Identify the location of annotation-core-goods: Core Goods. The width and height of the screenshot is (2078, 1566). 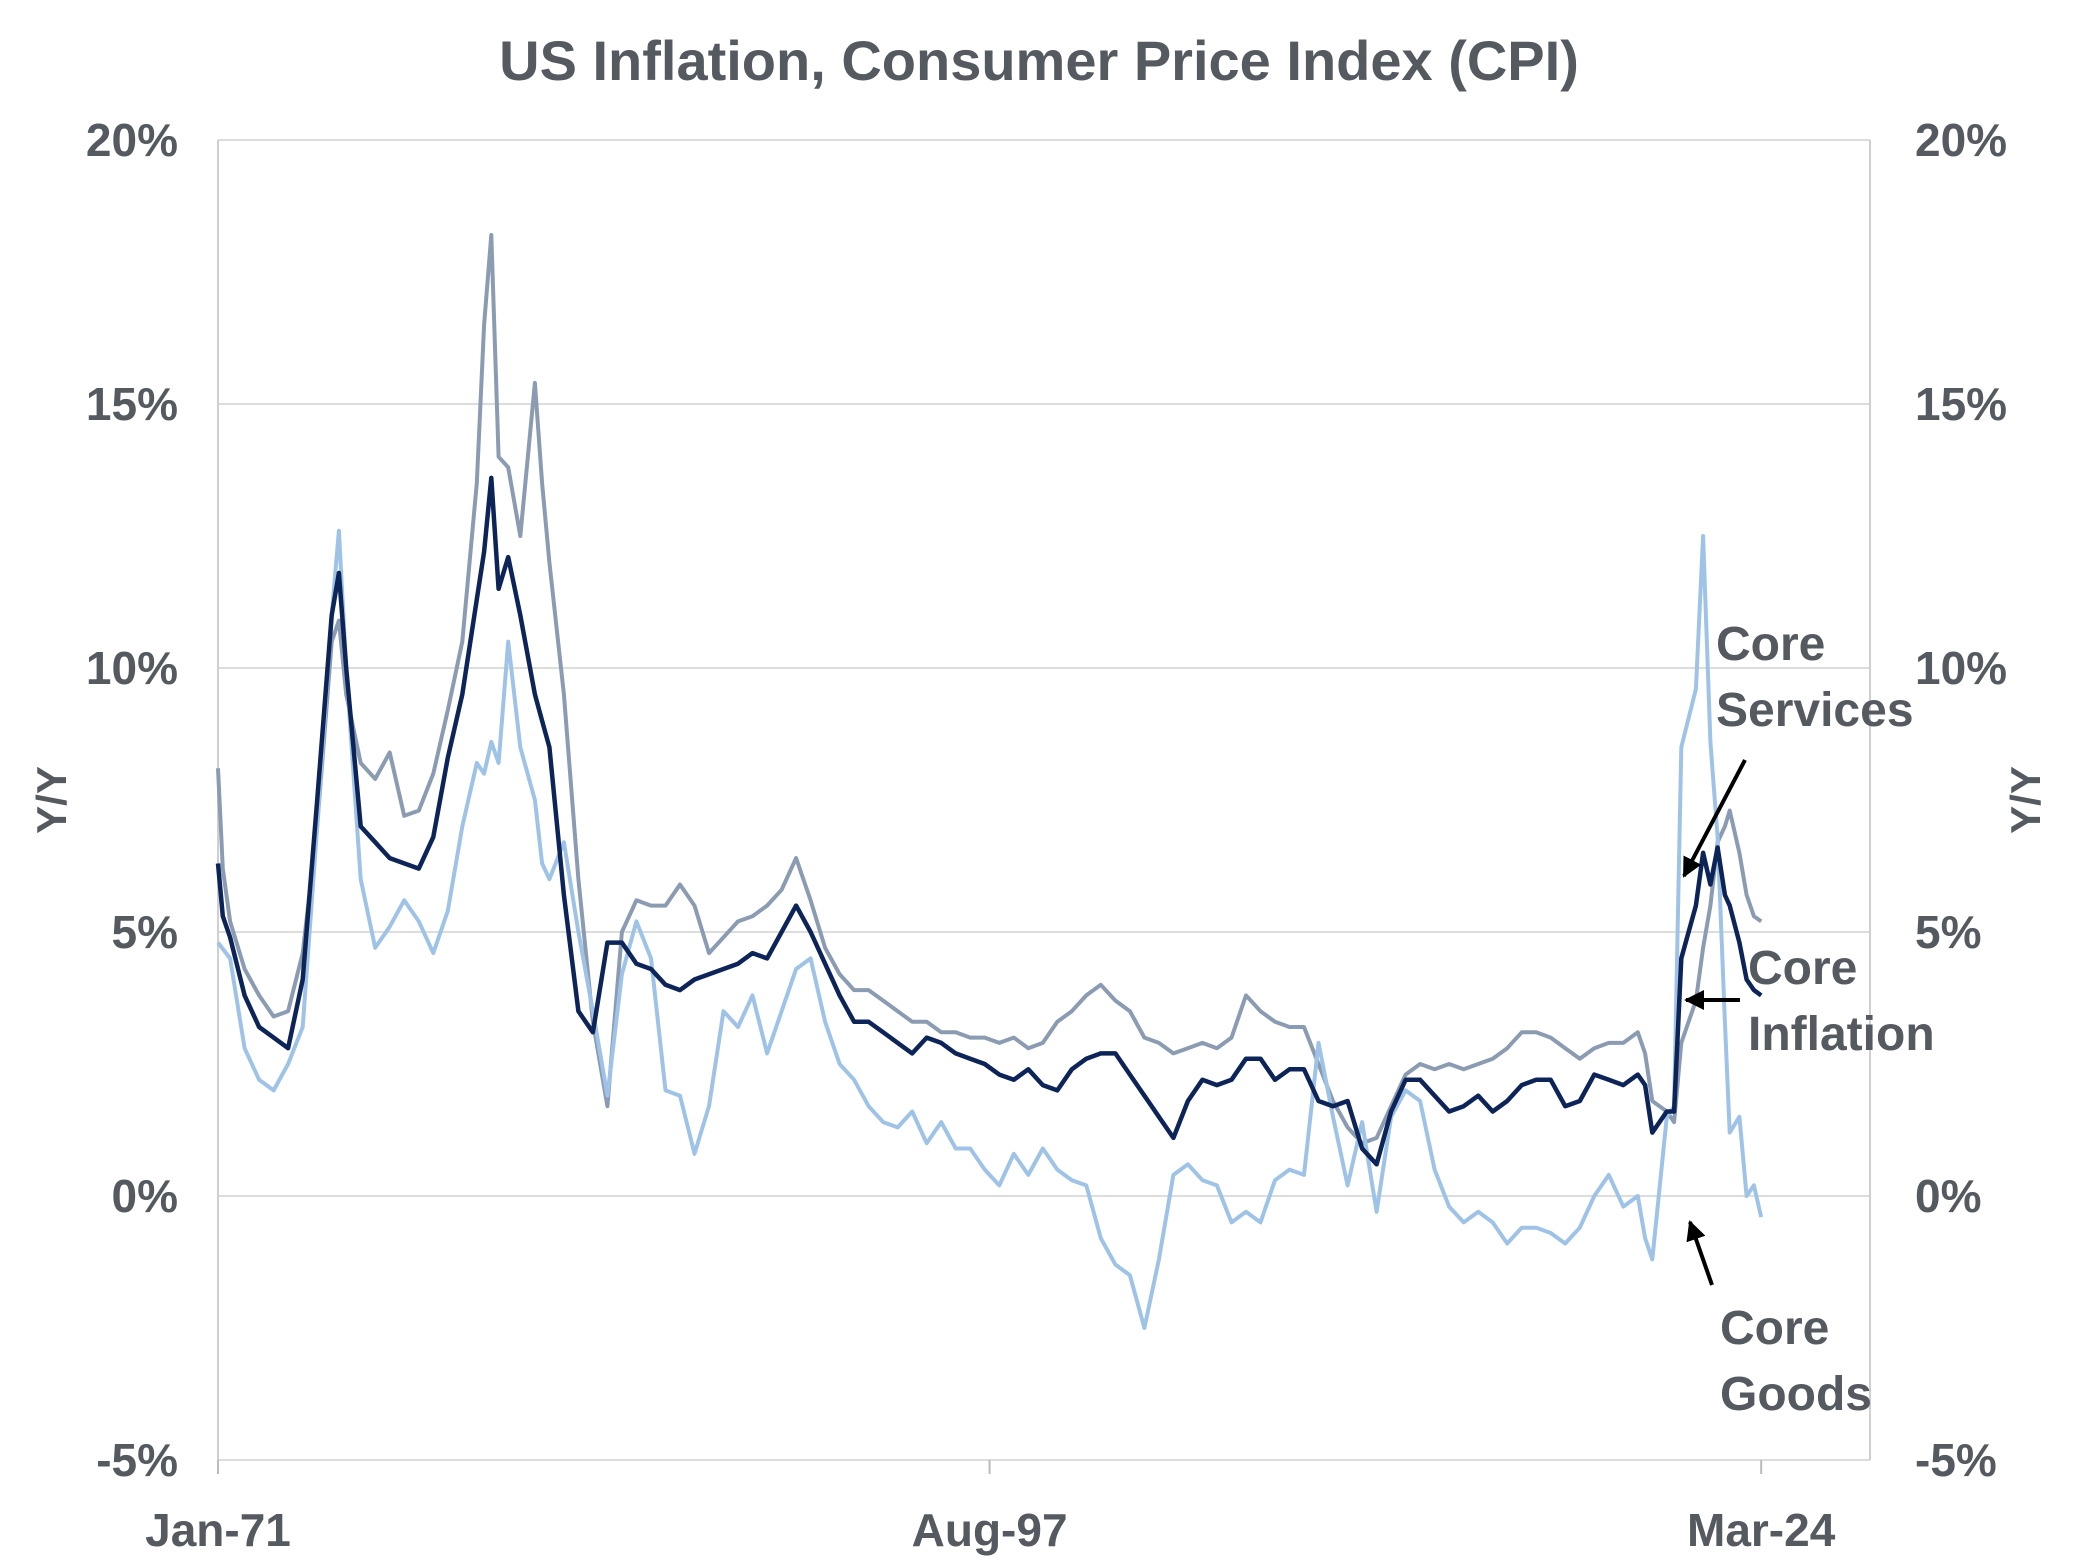
(1796, 1361).